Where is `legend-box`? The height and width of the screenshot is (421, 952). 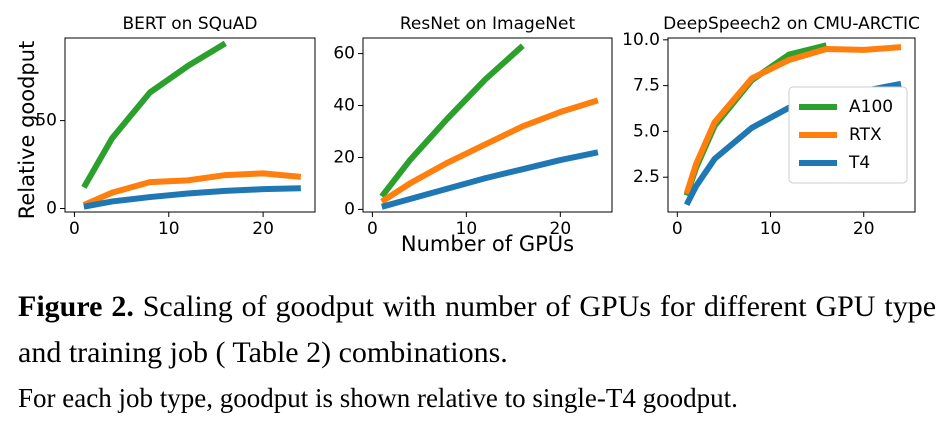 legend-box is located at coordinates (848, 135).